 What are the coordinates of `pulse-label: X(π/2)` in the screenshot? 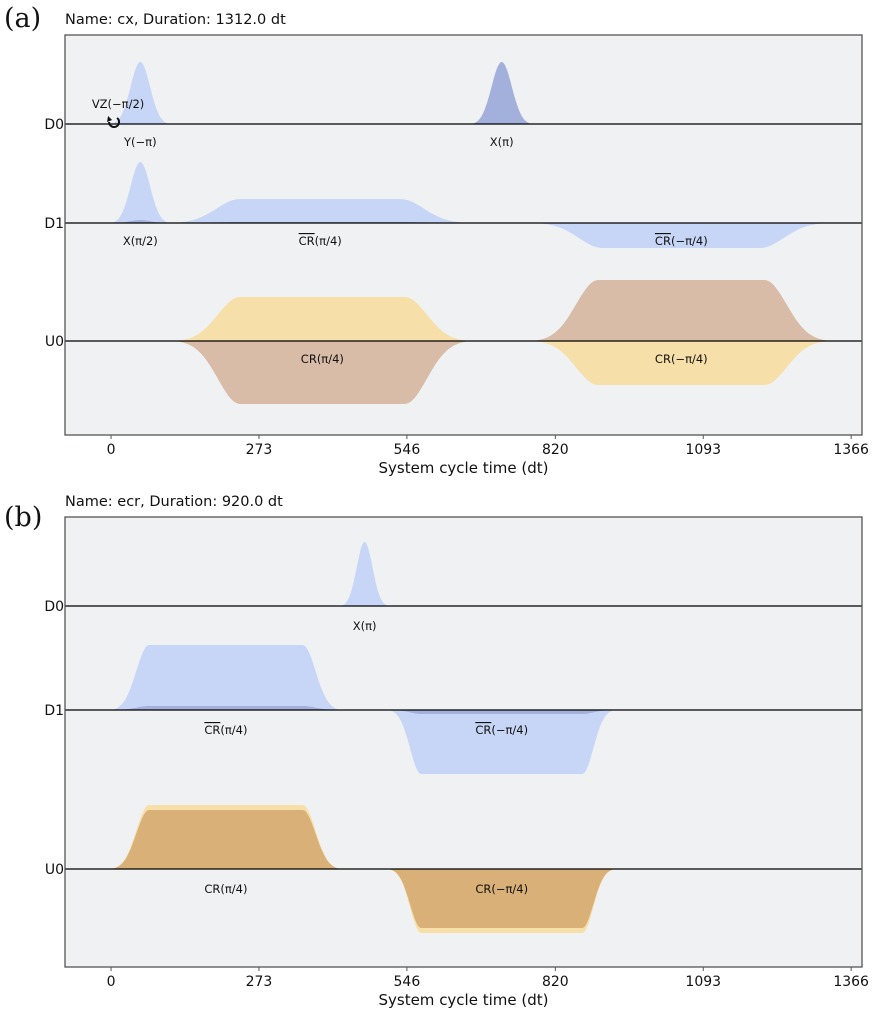 It's located at (140, 241).